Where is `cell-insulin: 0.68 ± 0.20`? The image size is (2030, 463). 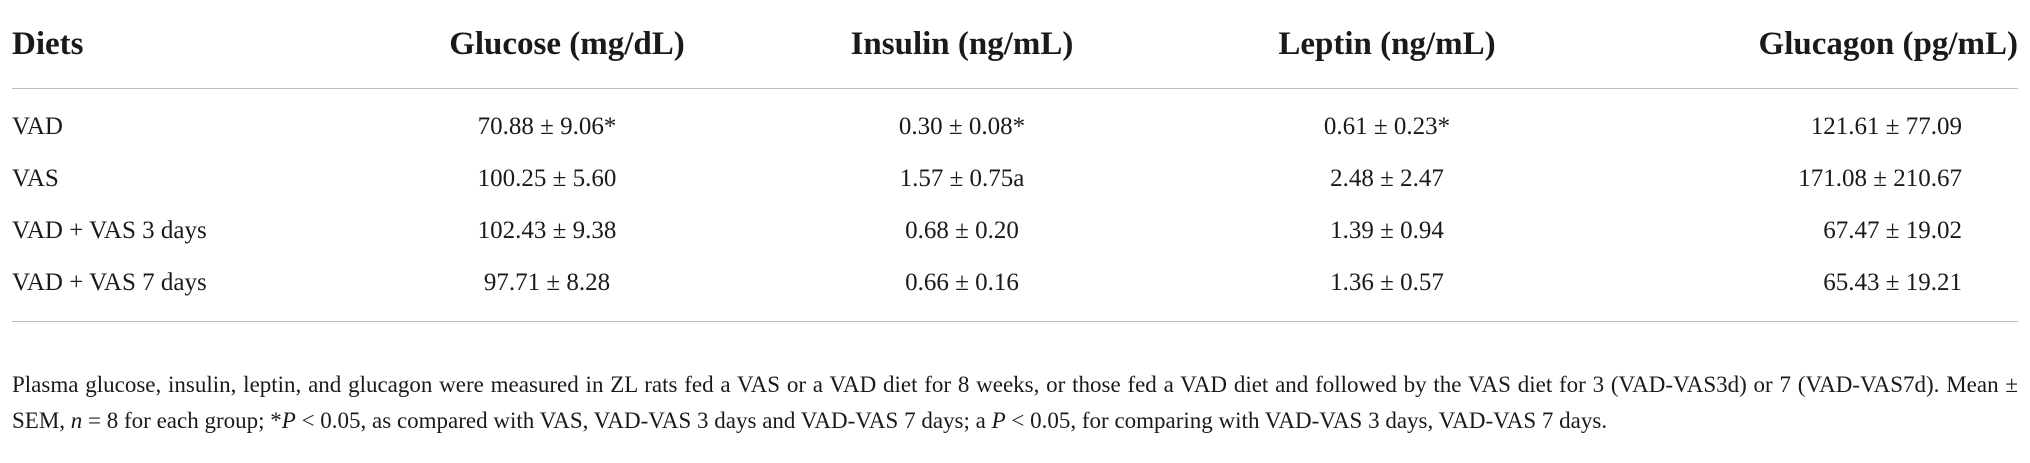
cell-insulin: 0.68 ± 0.20 is located at coordinates (962, 230).